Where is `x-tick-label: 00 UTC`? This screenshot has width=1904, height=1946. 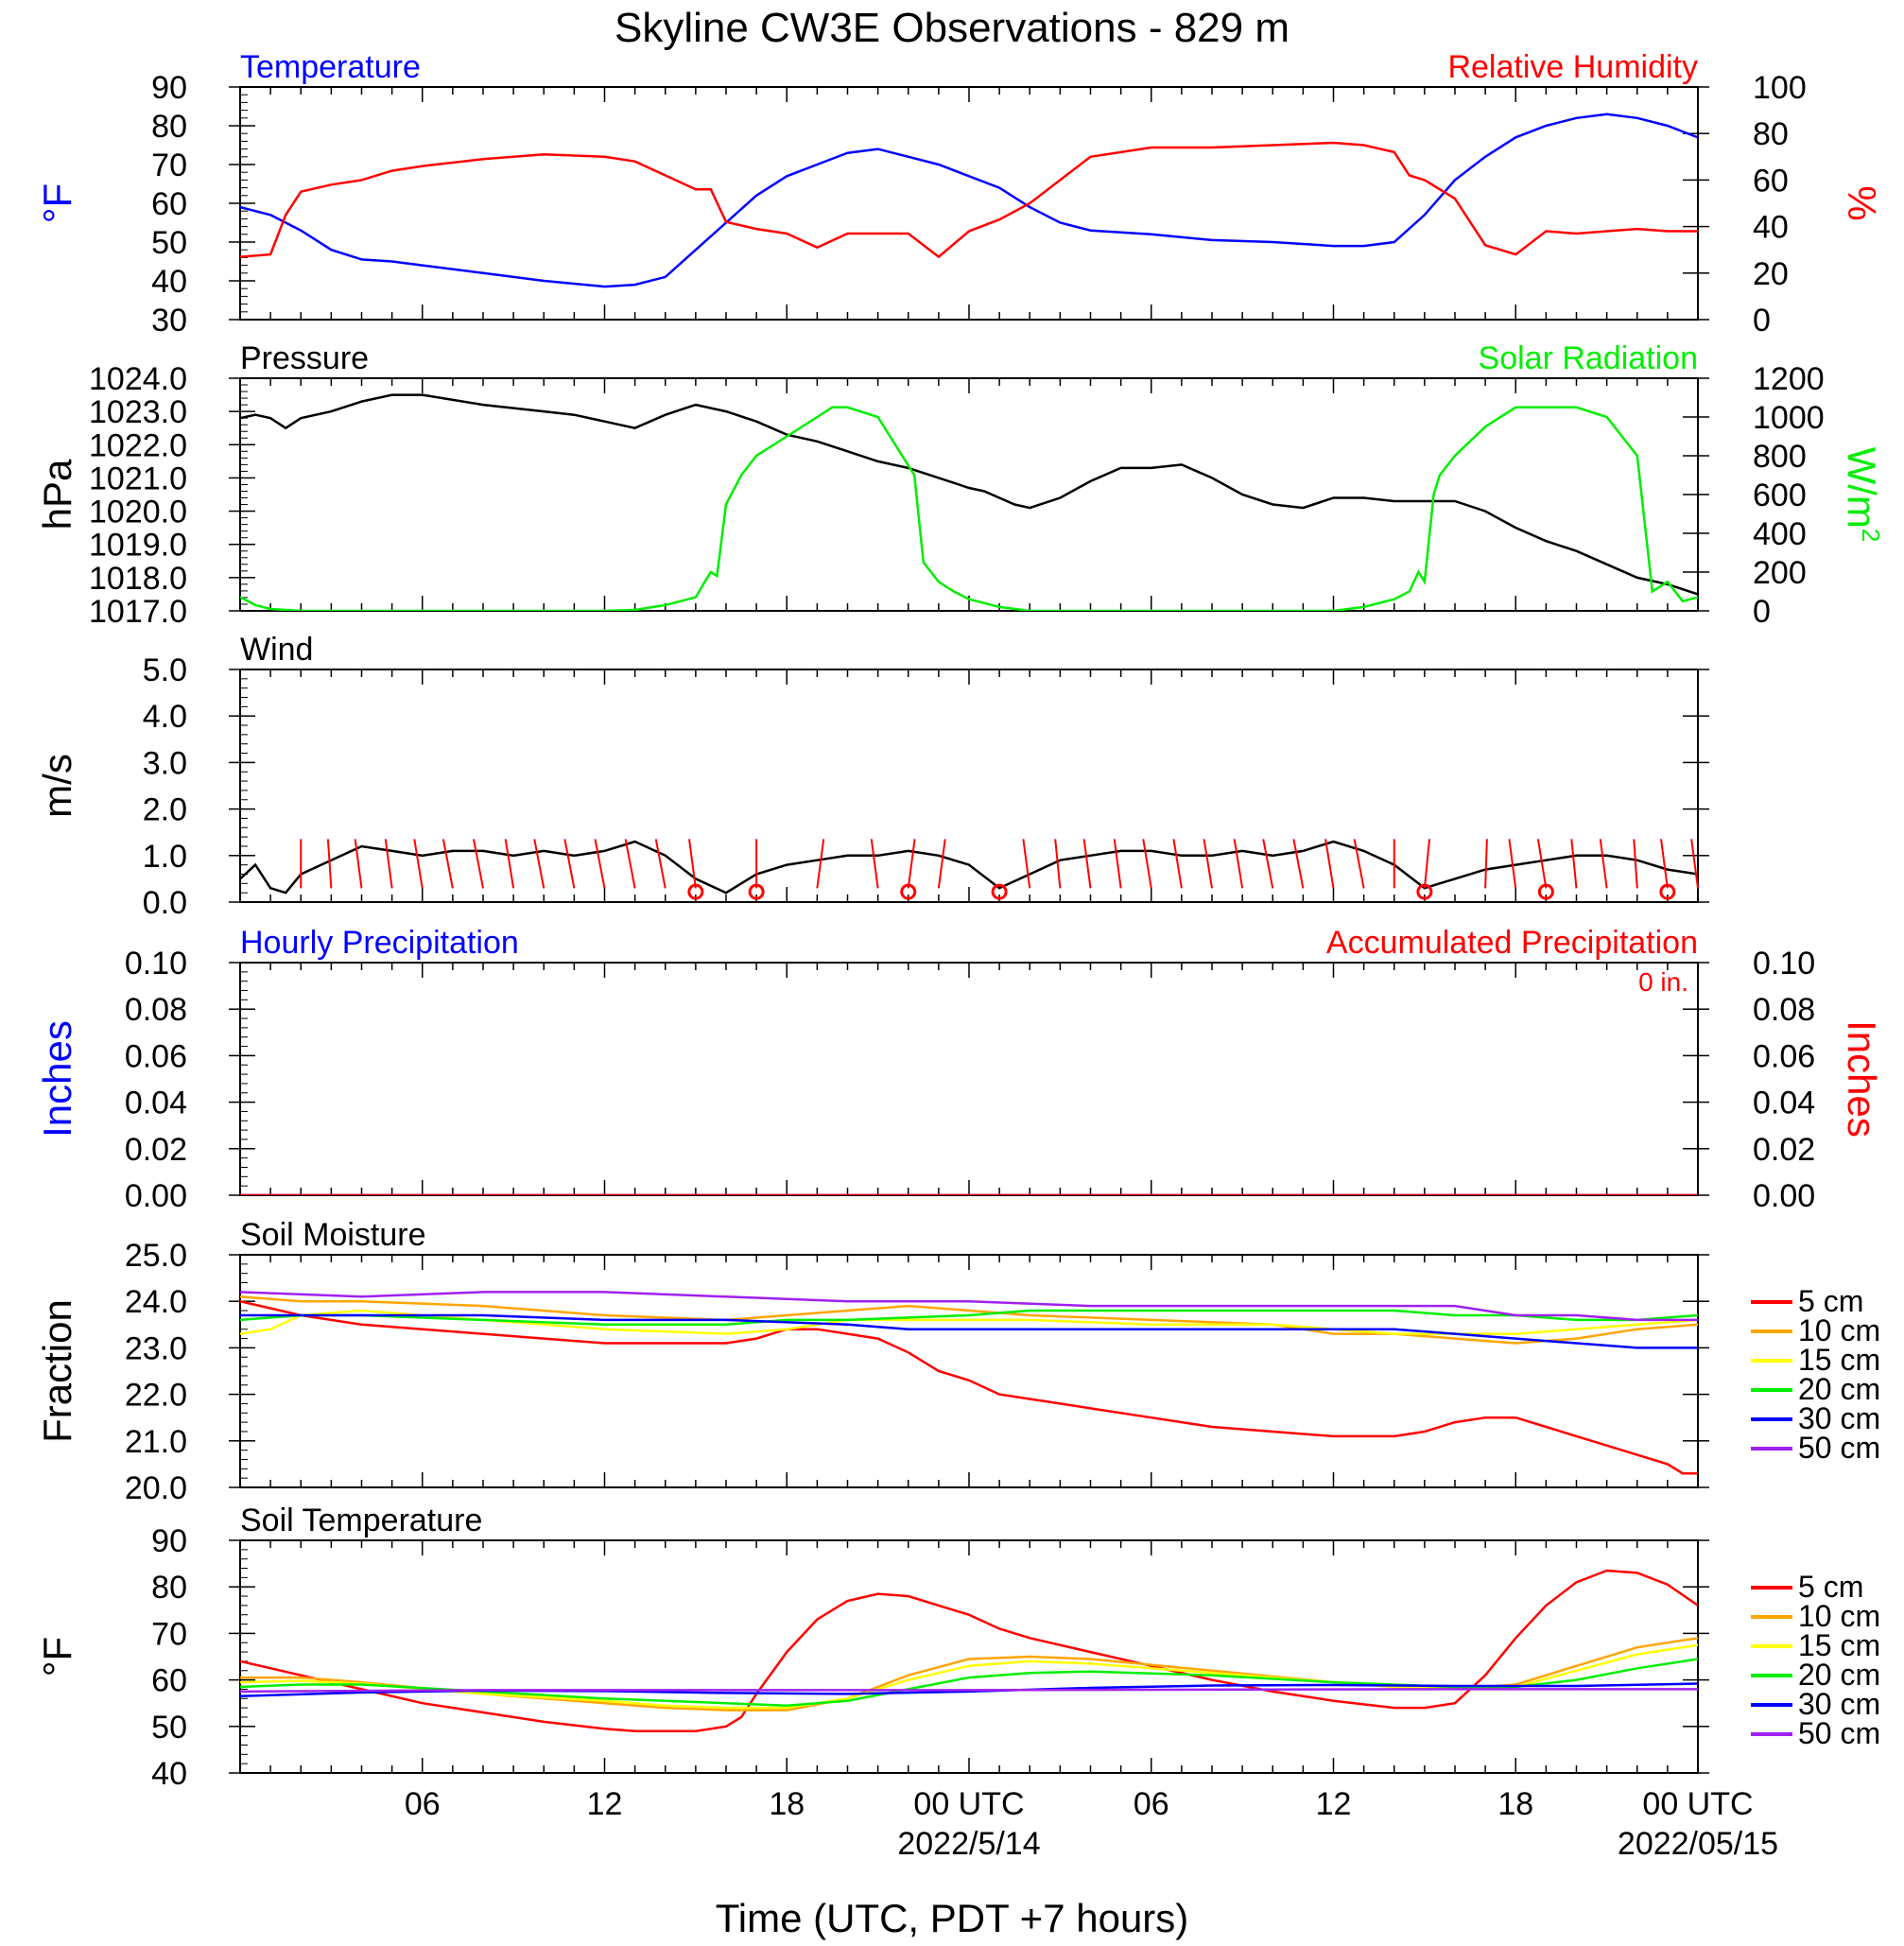
x-tick-label: 00 UTC is located at coordinates (1698, 1804).